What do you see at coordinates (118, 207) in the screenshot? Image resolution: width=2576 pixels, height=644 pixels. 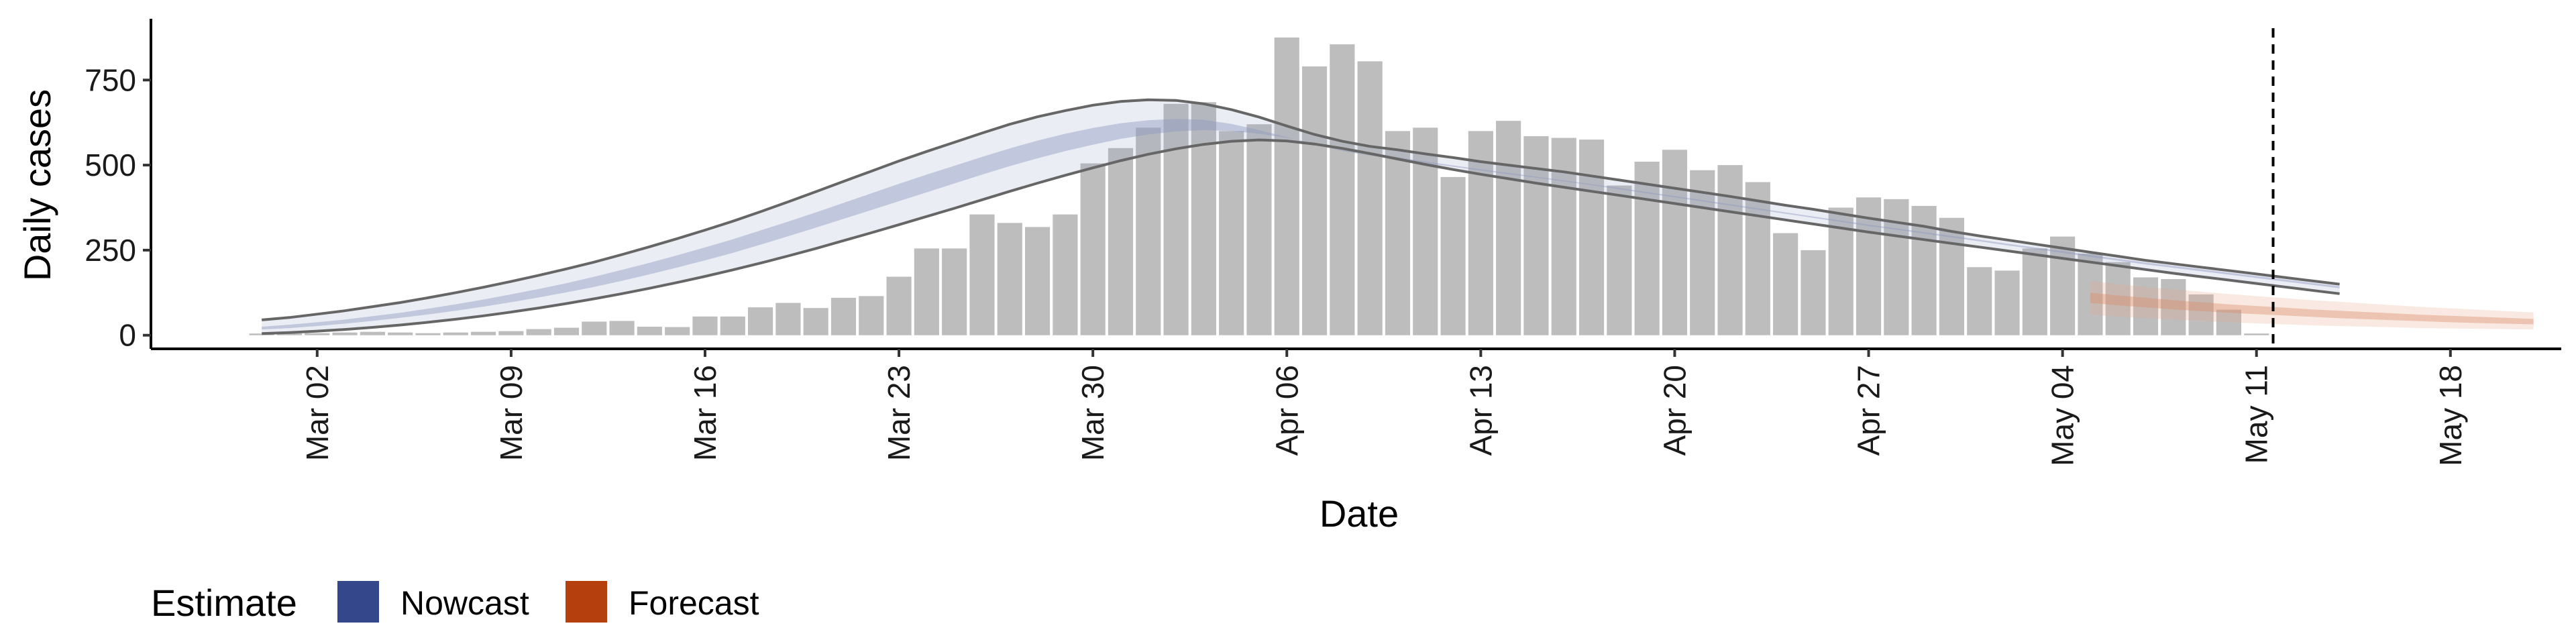 I see `y-ticks: 0 250 500 750` at bounding box center [118, 207].